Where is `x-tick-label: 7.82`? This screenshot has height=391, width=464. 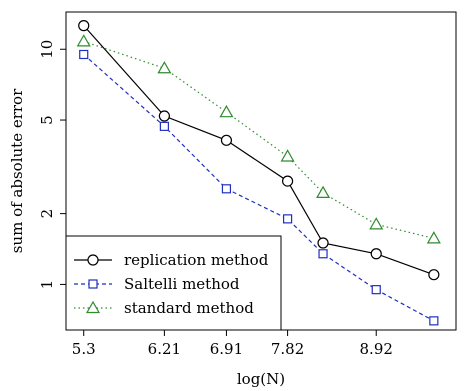
x-tick-label: 7.82 is located at coordinates (287, 349).